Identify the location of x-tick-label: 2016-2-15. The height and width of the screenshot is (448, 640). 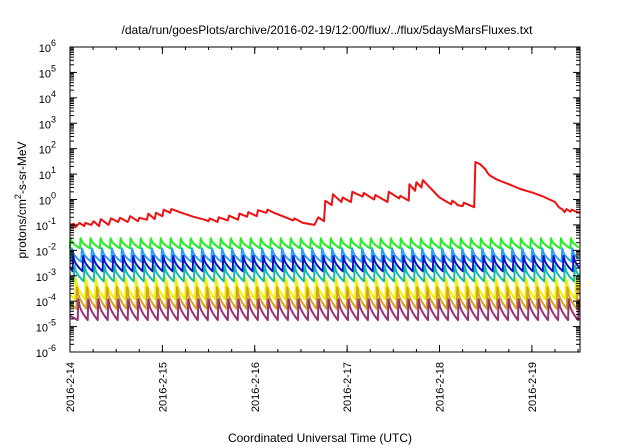
(163, 387).